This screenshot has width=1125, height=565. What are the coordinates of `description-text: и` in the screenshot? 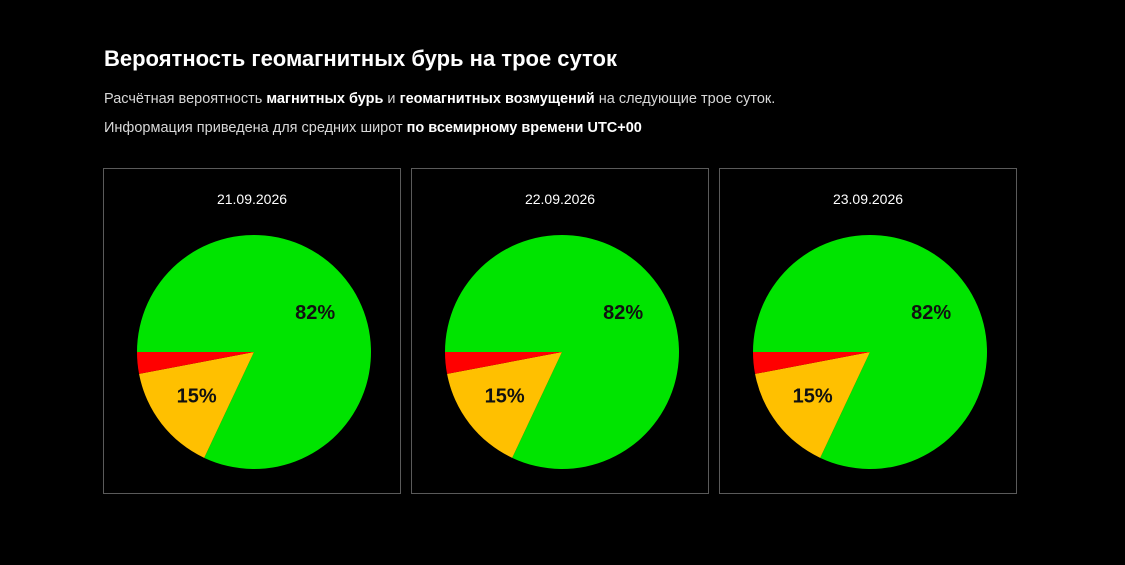 It's located at (391, 99).